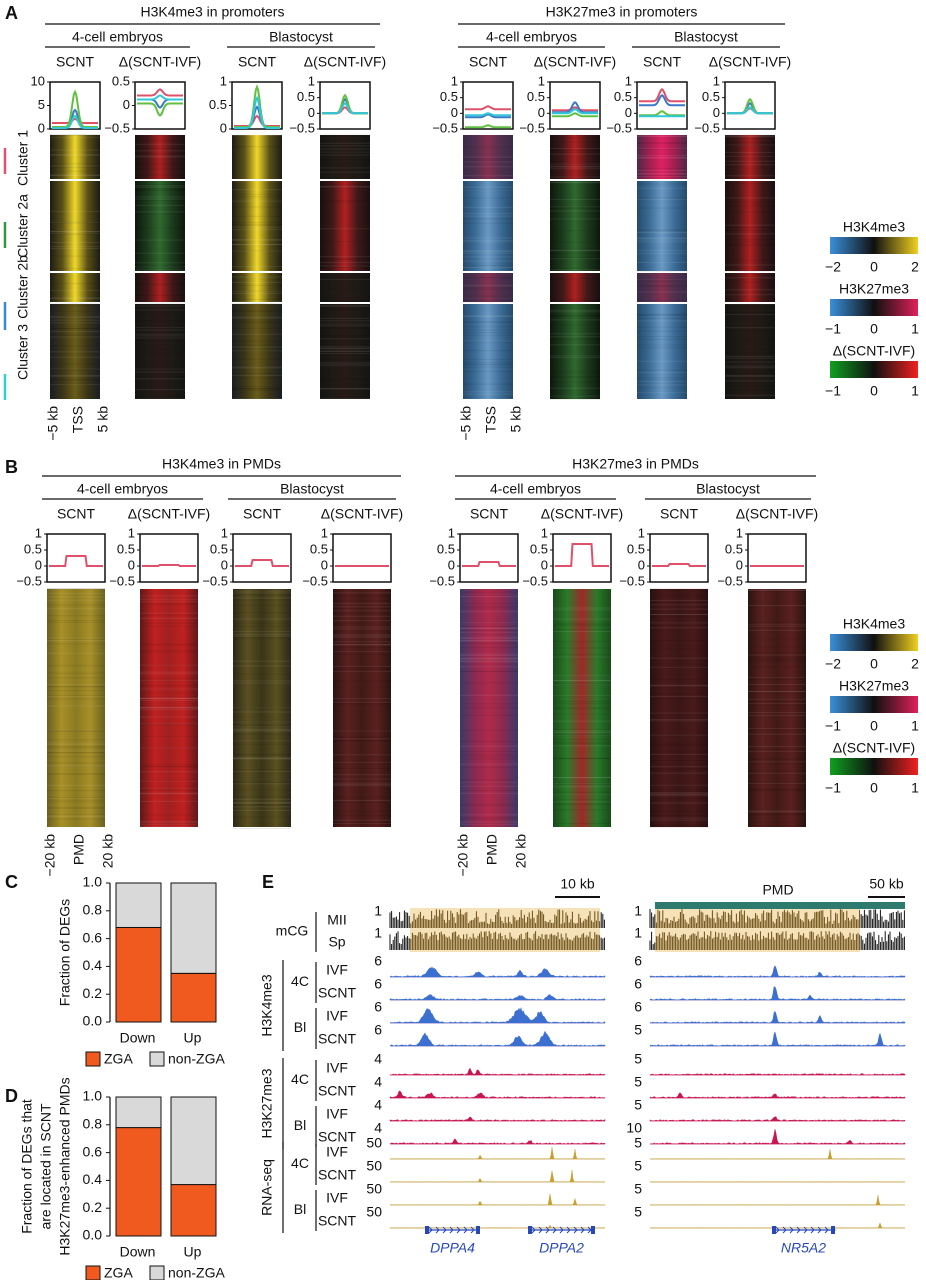 Image resolution: width=926 pixels, height=1280 pixels. What do you see at coordinates (378, 1105) in the screenshot?
I see `track-scale: 4` at bounding box center [378, 1105].